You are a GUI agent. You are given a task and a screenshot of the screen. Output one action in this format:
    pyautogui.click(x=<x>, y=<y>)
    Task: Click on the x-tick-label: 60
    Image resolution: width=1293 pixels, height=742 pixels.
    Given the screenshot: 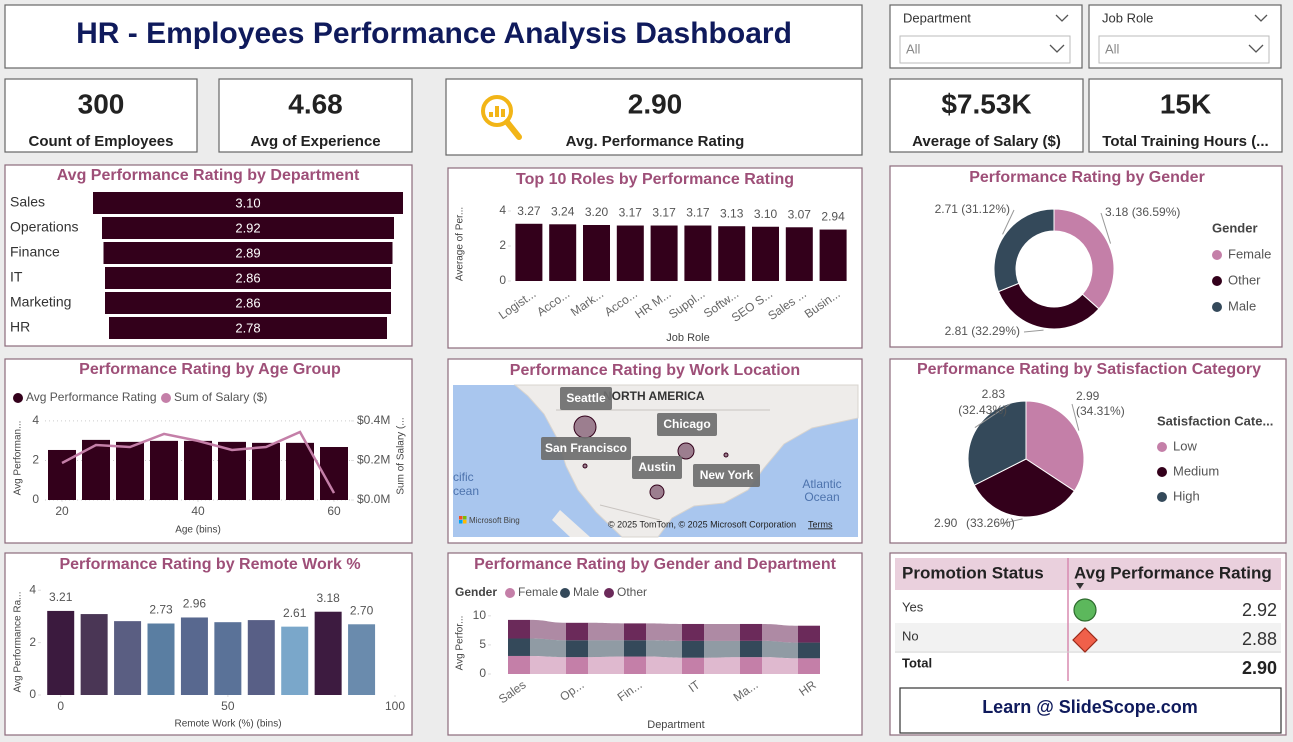 What is the action you would take?
    pyautogui.click(x=334, y=511)
    